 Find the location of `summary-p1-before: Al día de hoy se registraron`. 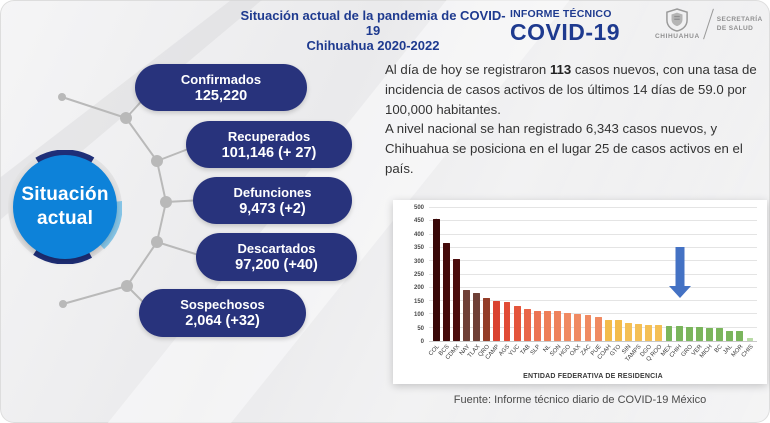

summary-p1-before: Al día de hoy se registraron is located at coordinates (467, 69).